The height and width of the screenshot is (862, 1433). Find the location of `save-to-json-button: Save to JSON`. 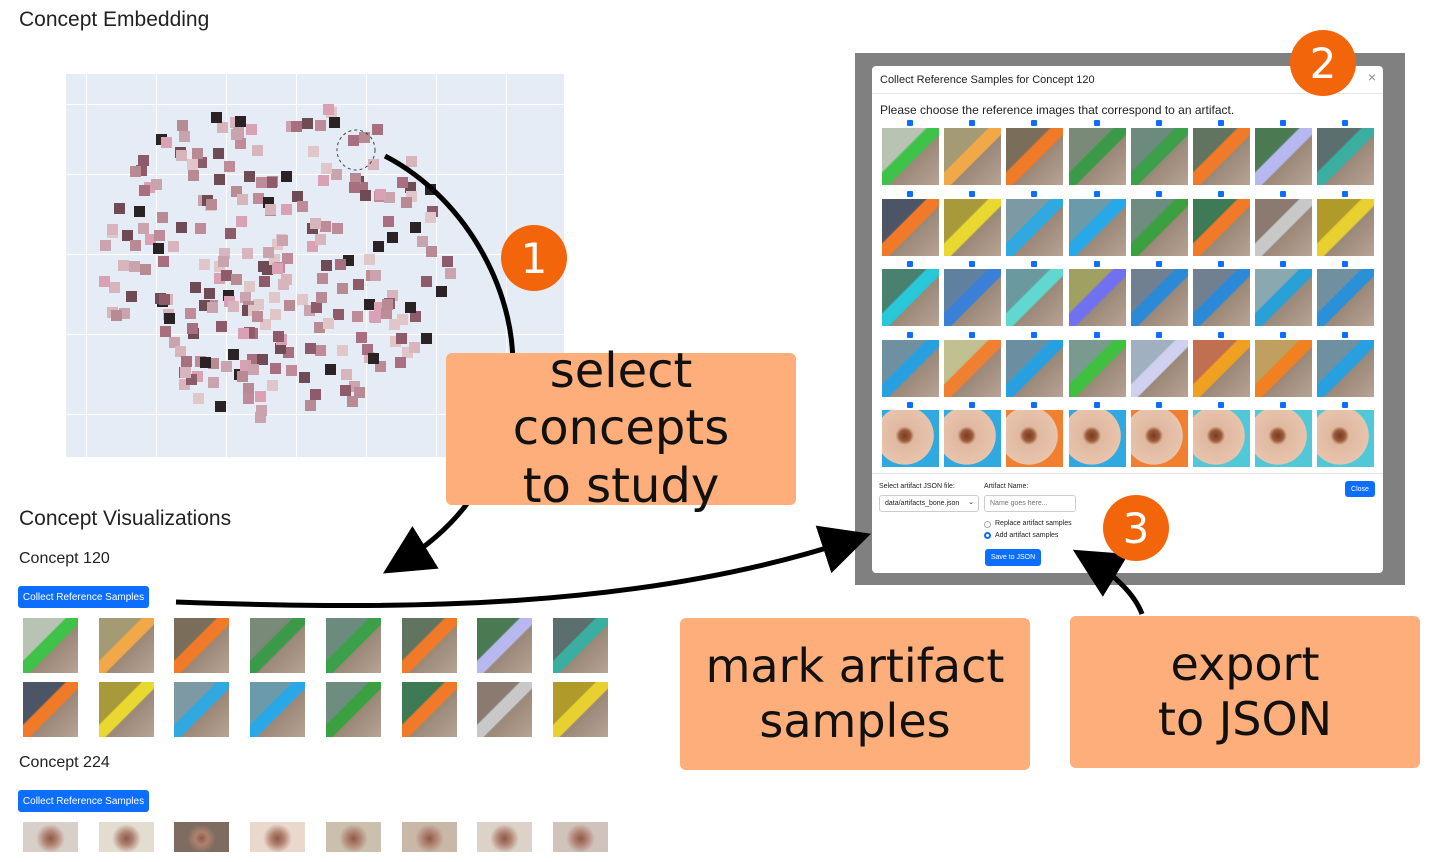

save-to-json-button: Save to JSON is located at coordinates (1013, 557).